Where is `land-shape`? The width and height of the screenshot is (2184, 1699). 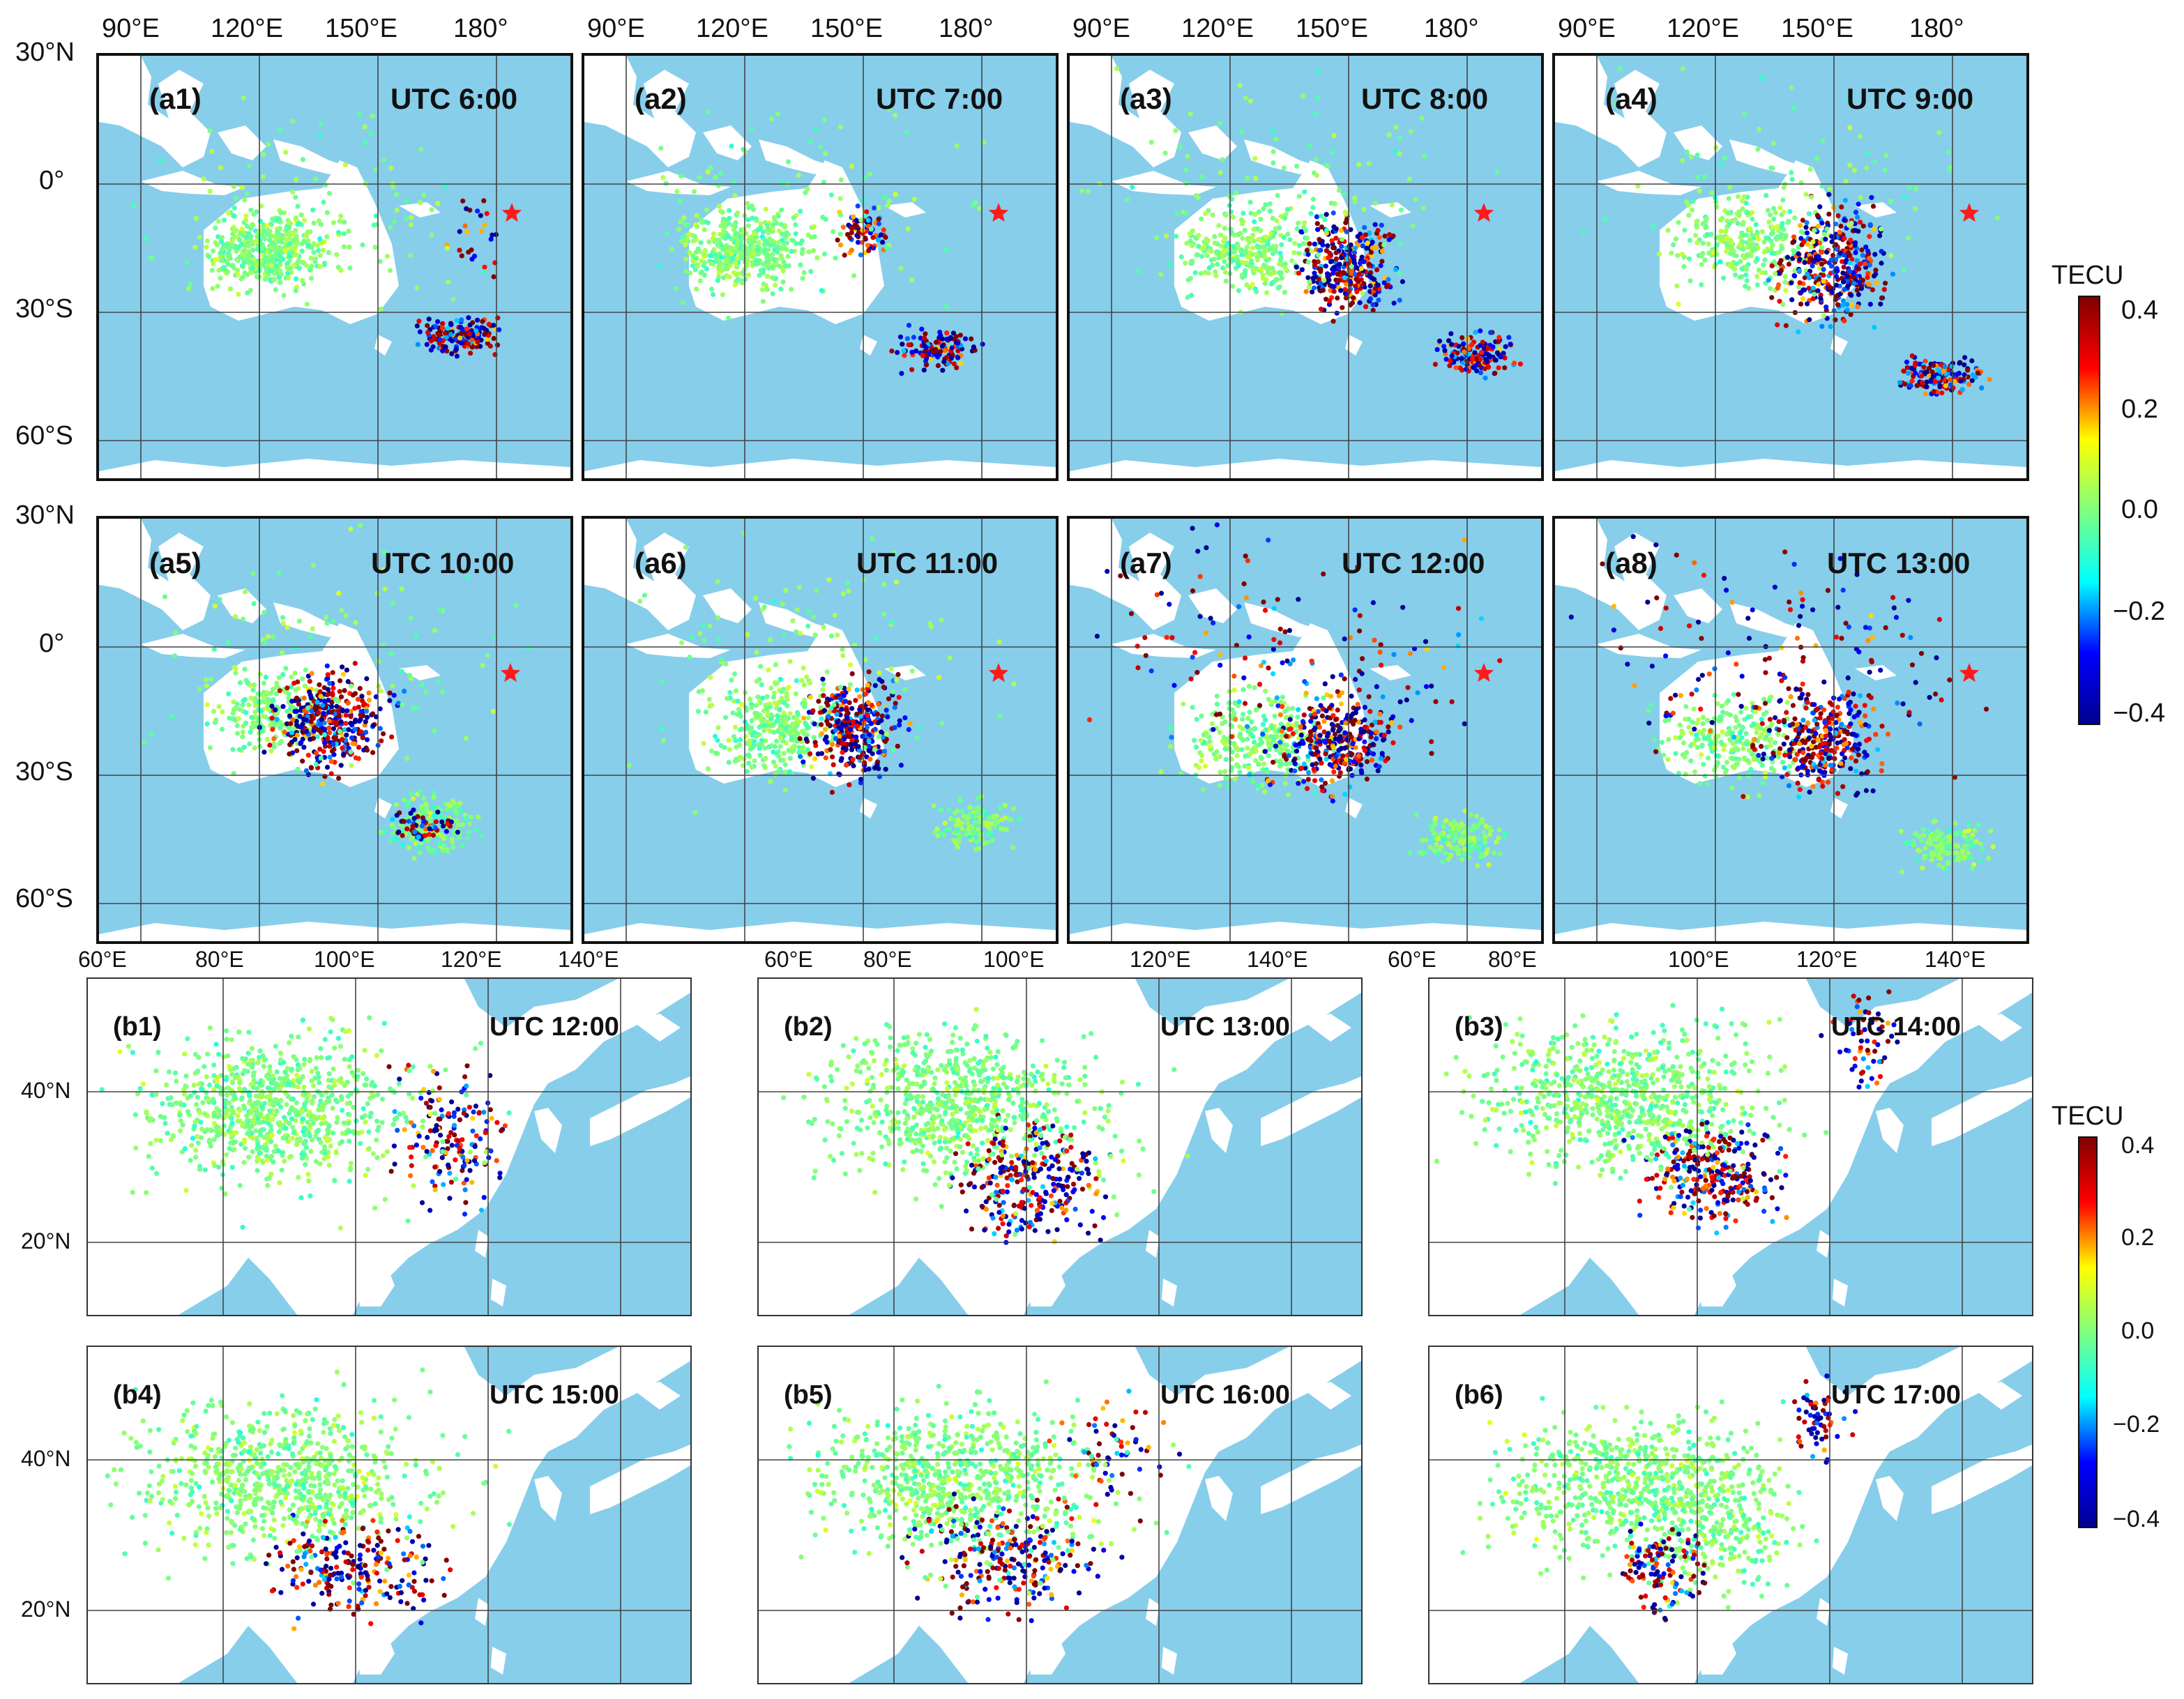
land-shape is located at coordinates (797, 619).